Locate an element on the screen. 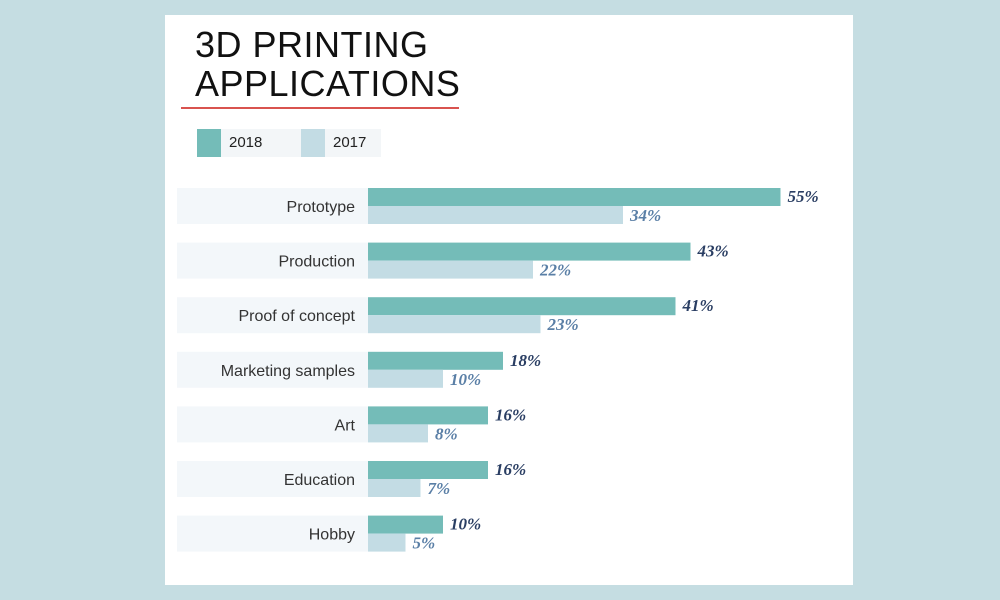 This screenshot has width=1000, height=600. value-label-2017-education: 7% is located at coordinates (439, 488).